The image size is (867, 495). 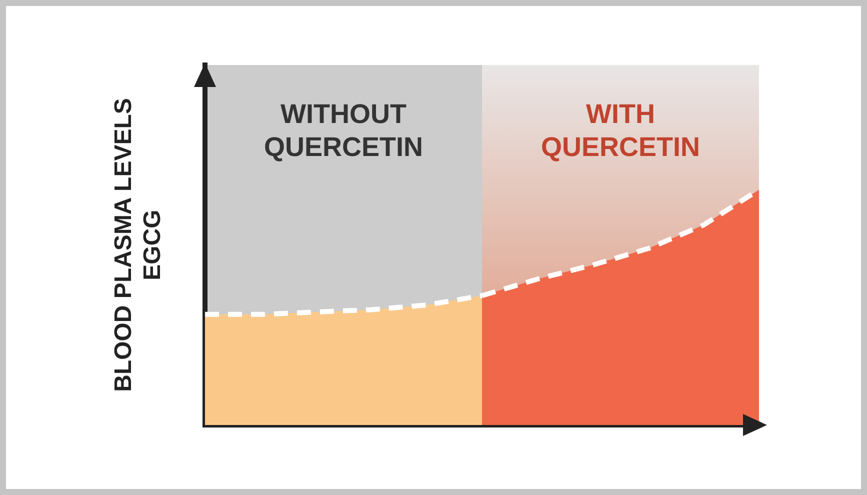 I want to click on y-axis-title: BLOOD PLASMA LEVELS EGCG, so click(x=138, y=245).